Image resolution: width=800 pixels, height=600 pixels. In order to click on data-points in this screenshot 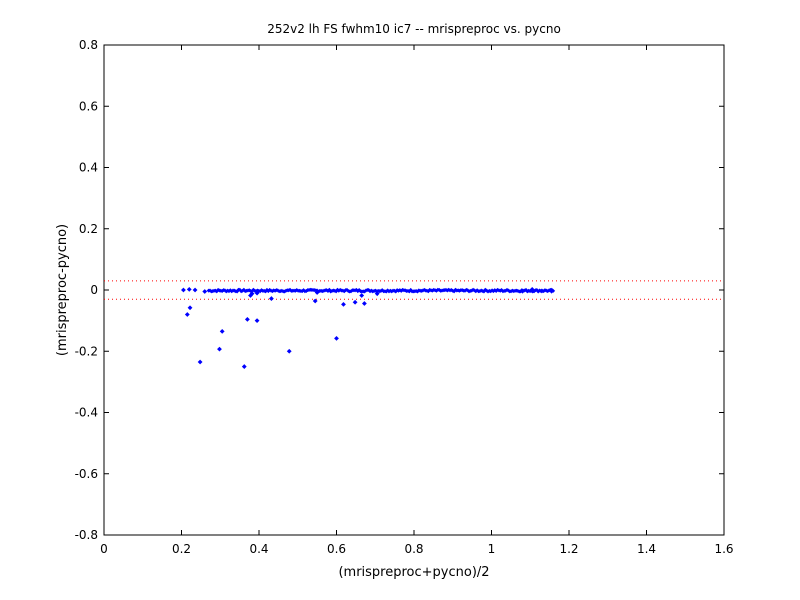, I will do `click(367, 327)`.